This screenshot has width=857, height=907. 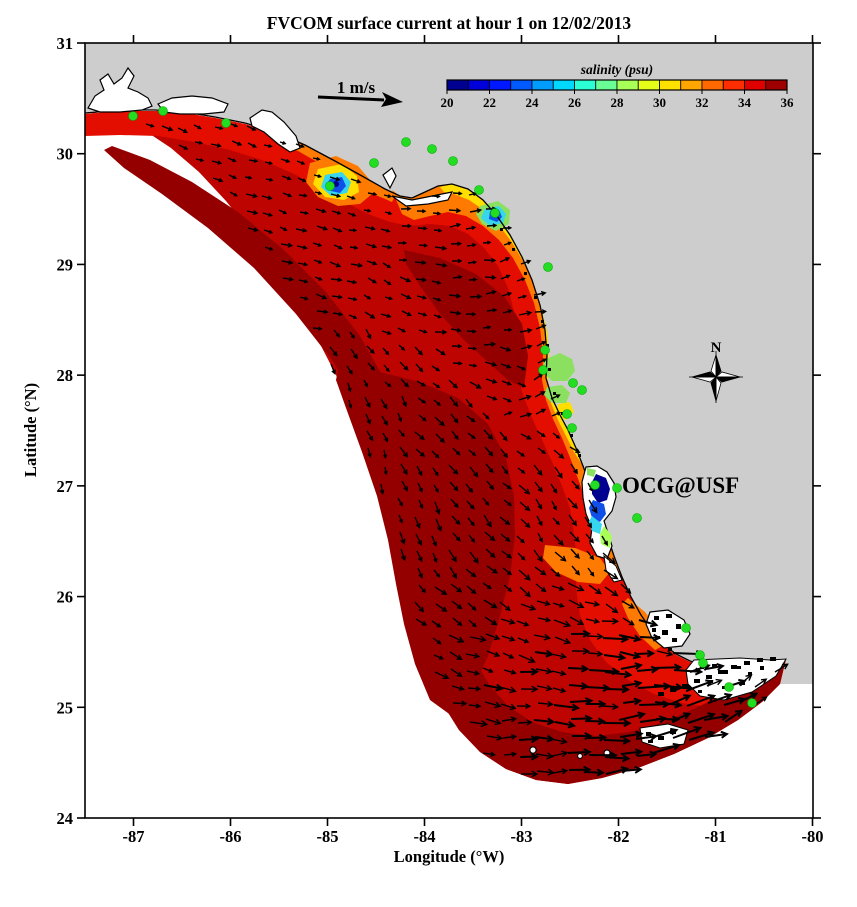 I want to click on watermark-ocg-usf: OCG@USF, so click(x=680, y=486).